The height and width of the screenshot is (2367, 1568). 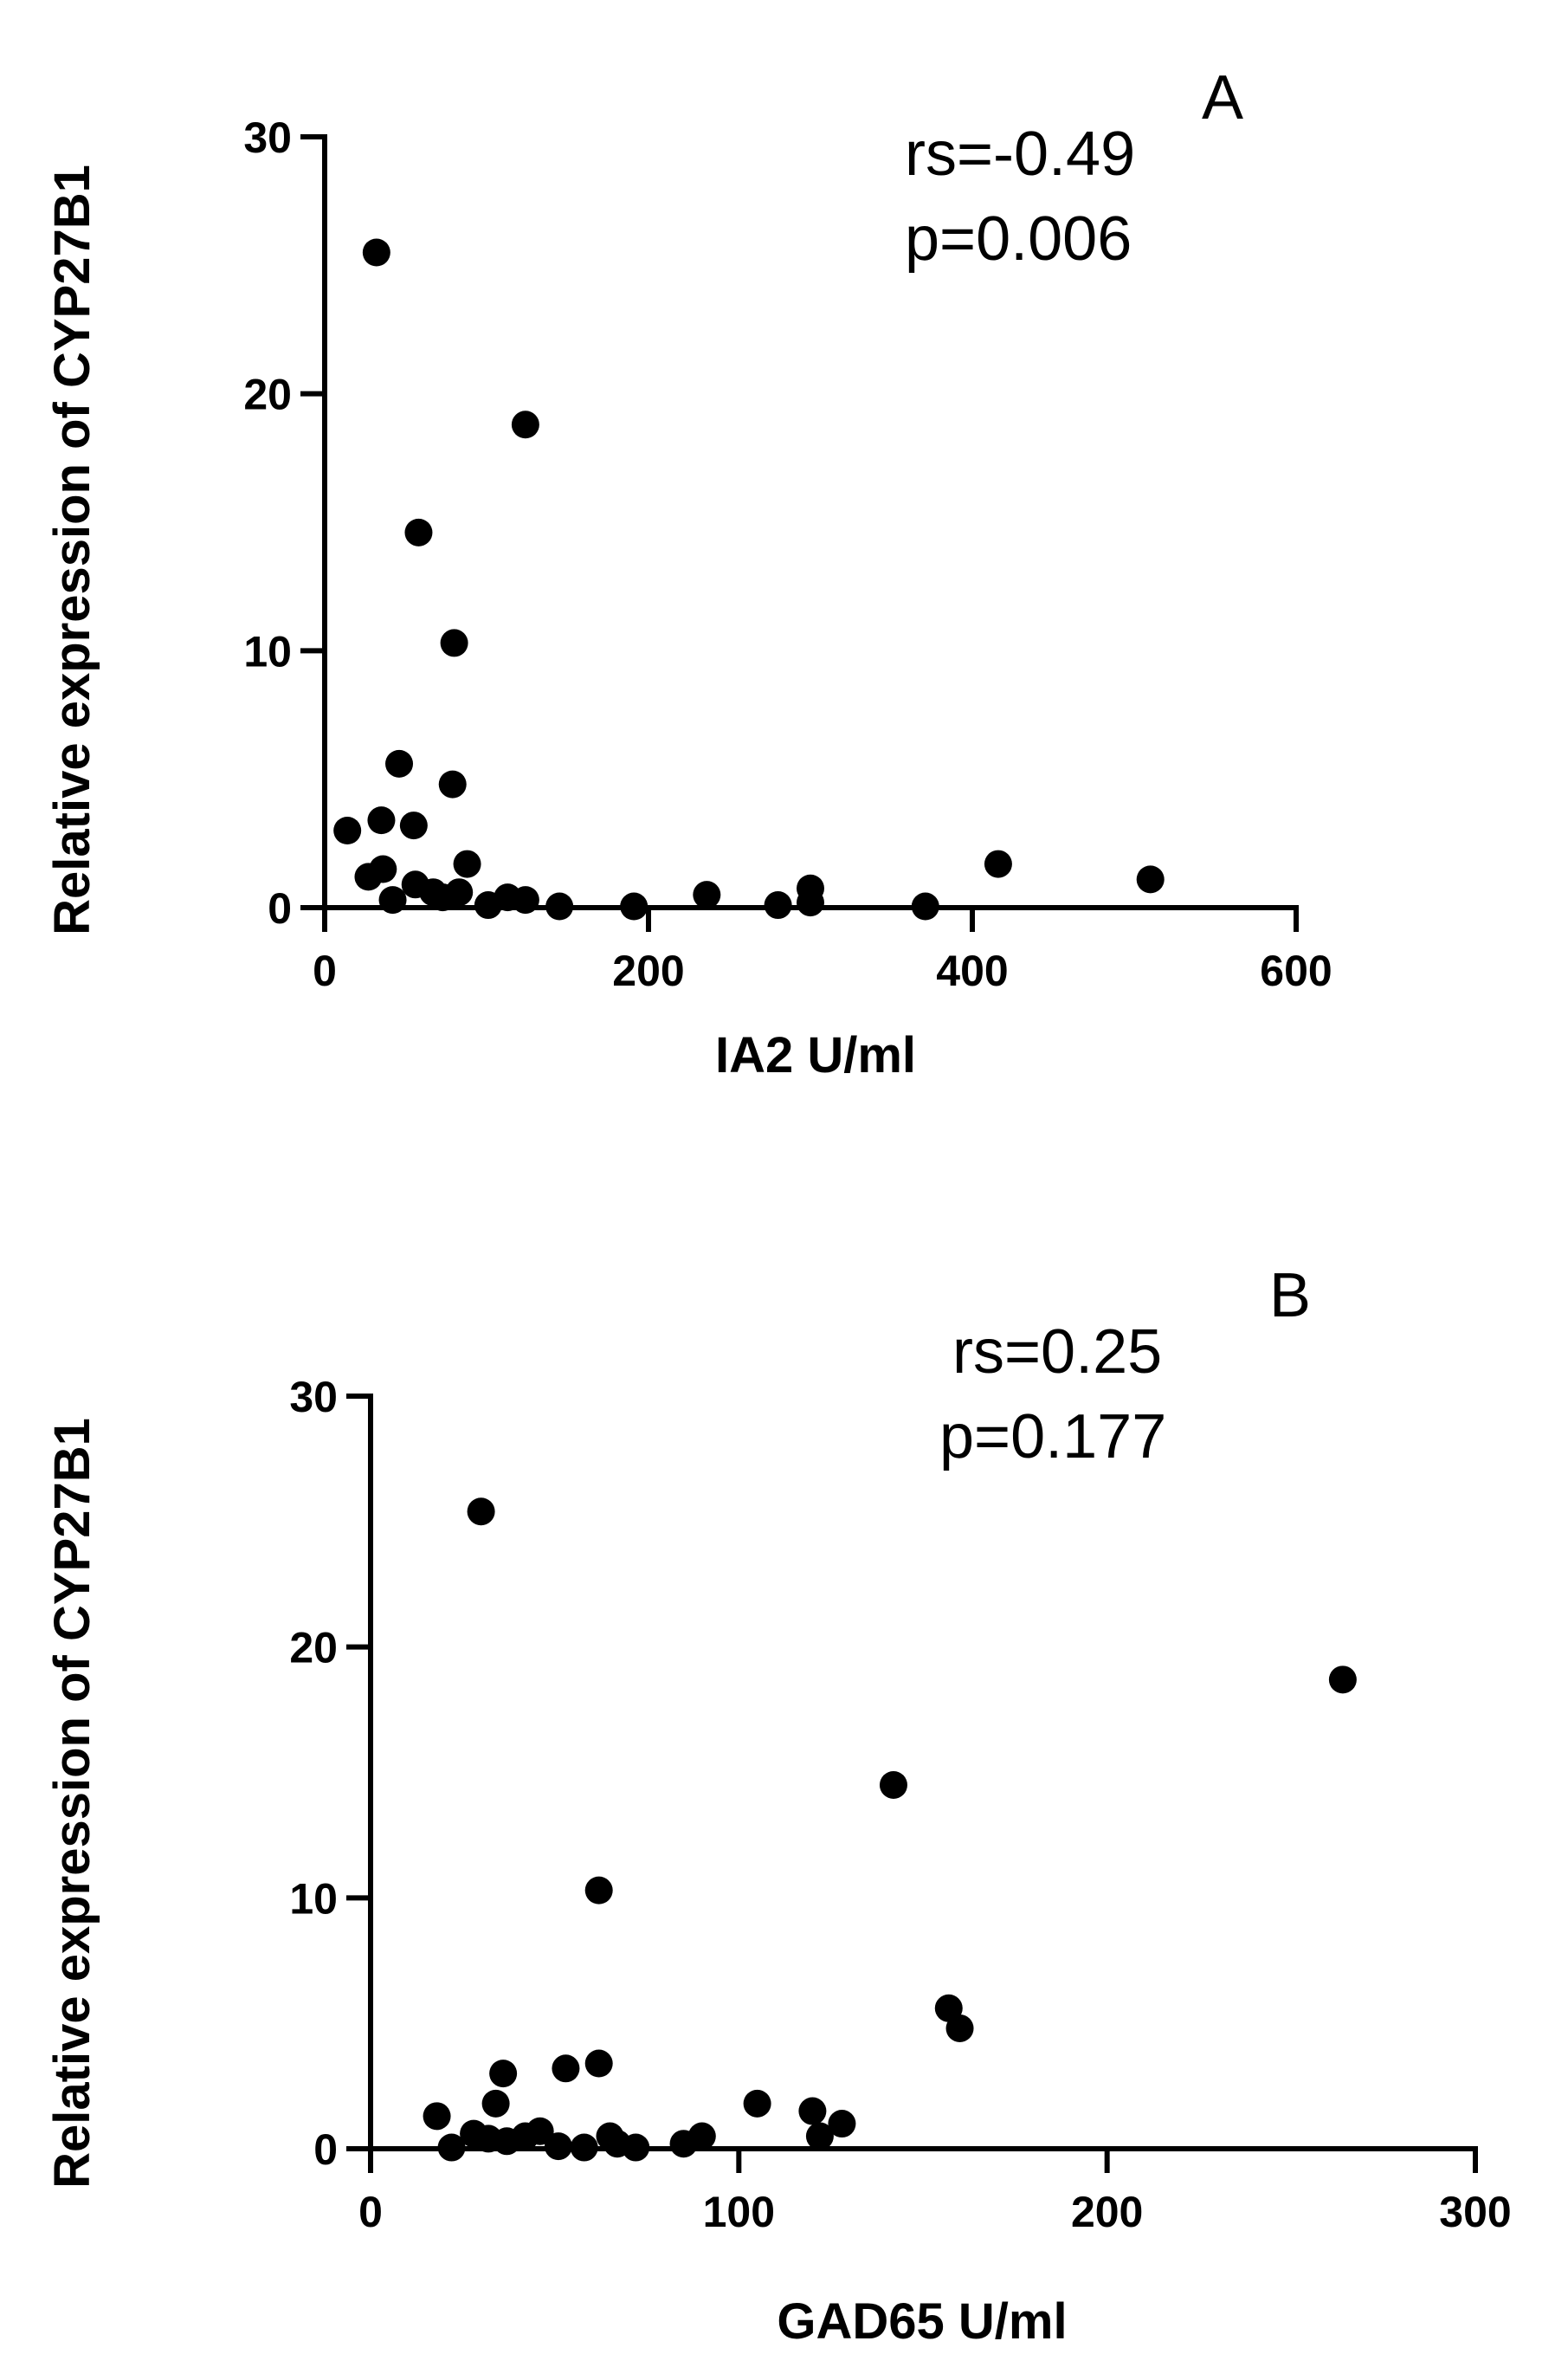 I want to click on annotation-rs-a: rs=-0.49, so click(x=1020, y=154).